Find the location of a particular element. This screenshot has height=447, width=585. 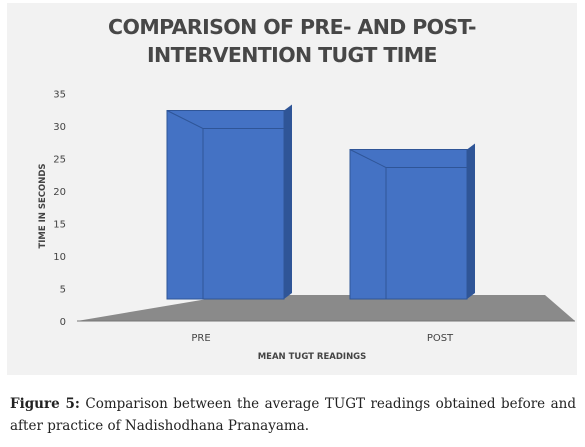

y-tick-label: 25 is located at coordinates (59, 160).